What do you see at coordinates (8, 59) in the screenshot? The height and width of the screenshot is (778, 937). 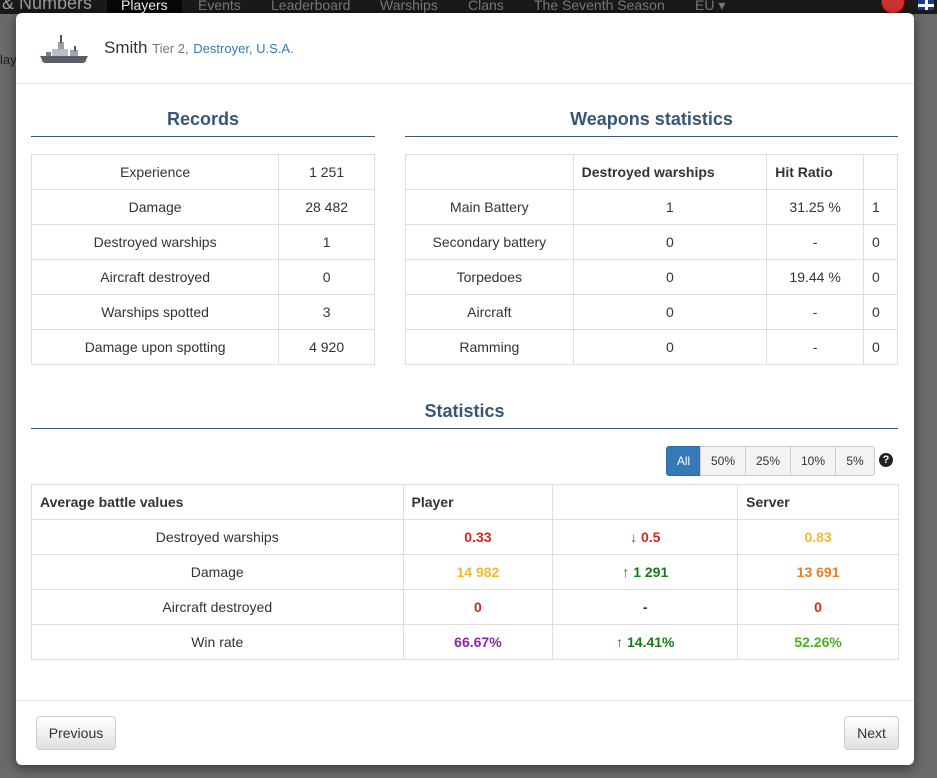 I see `background-text: lay` at bounding box center [8, 59].